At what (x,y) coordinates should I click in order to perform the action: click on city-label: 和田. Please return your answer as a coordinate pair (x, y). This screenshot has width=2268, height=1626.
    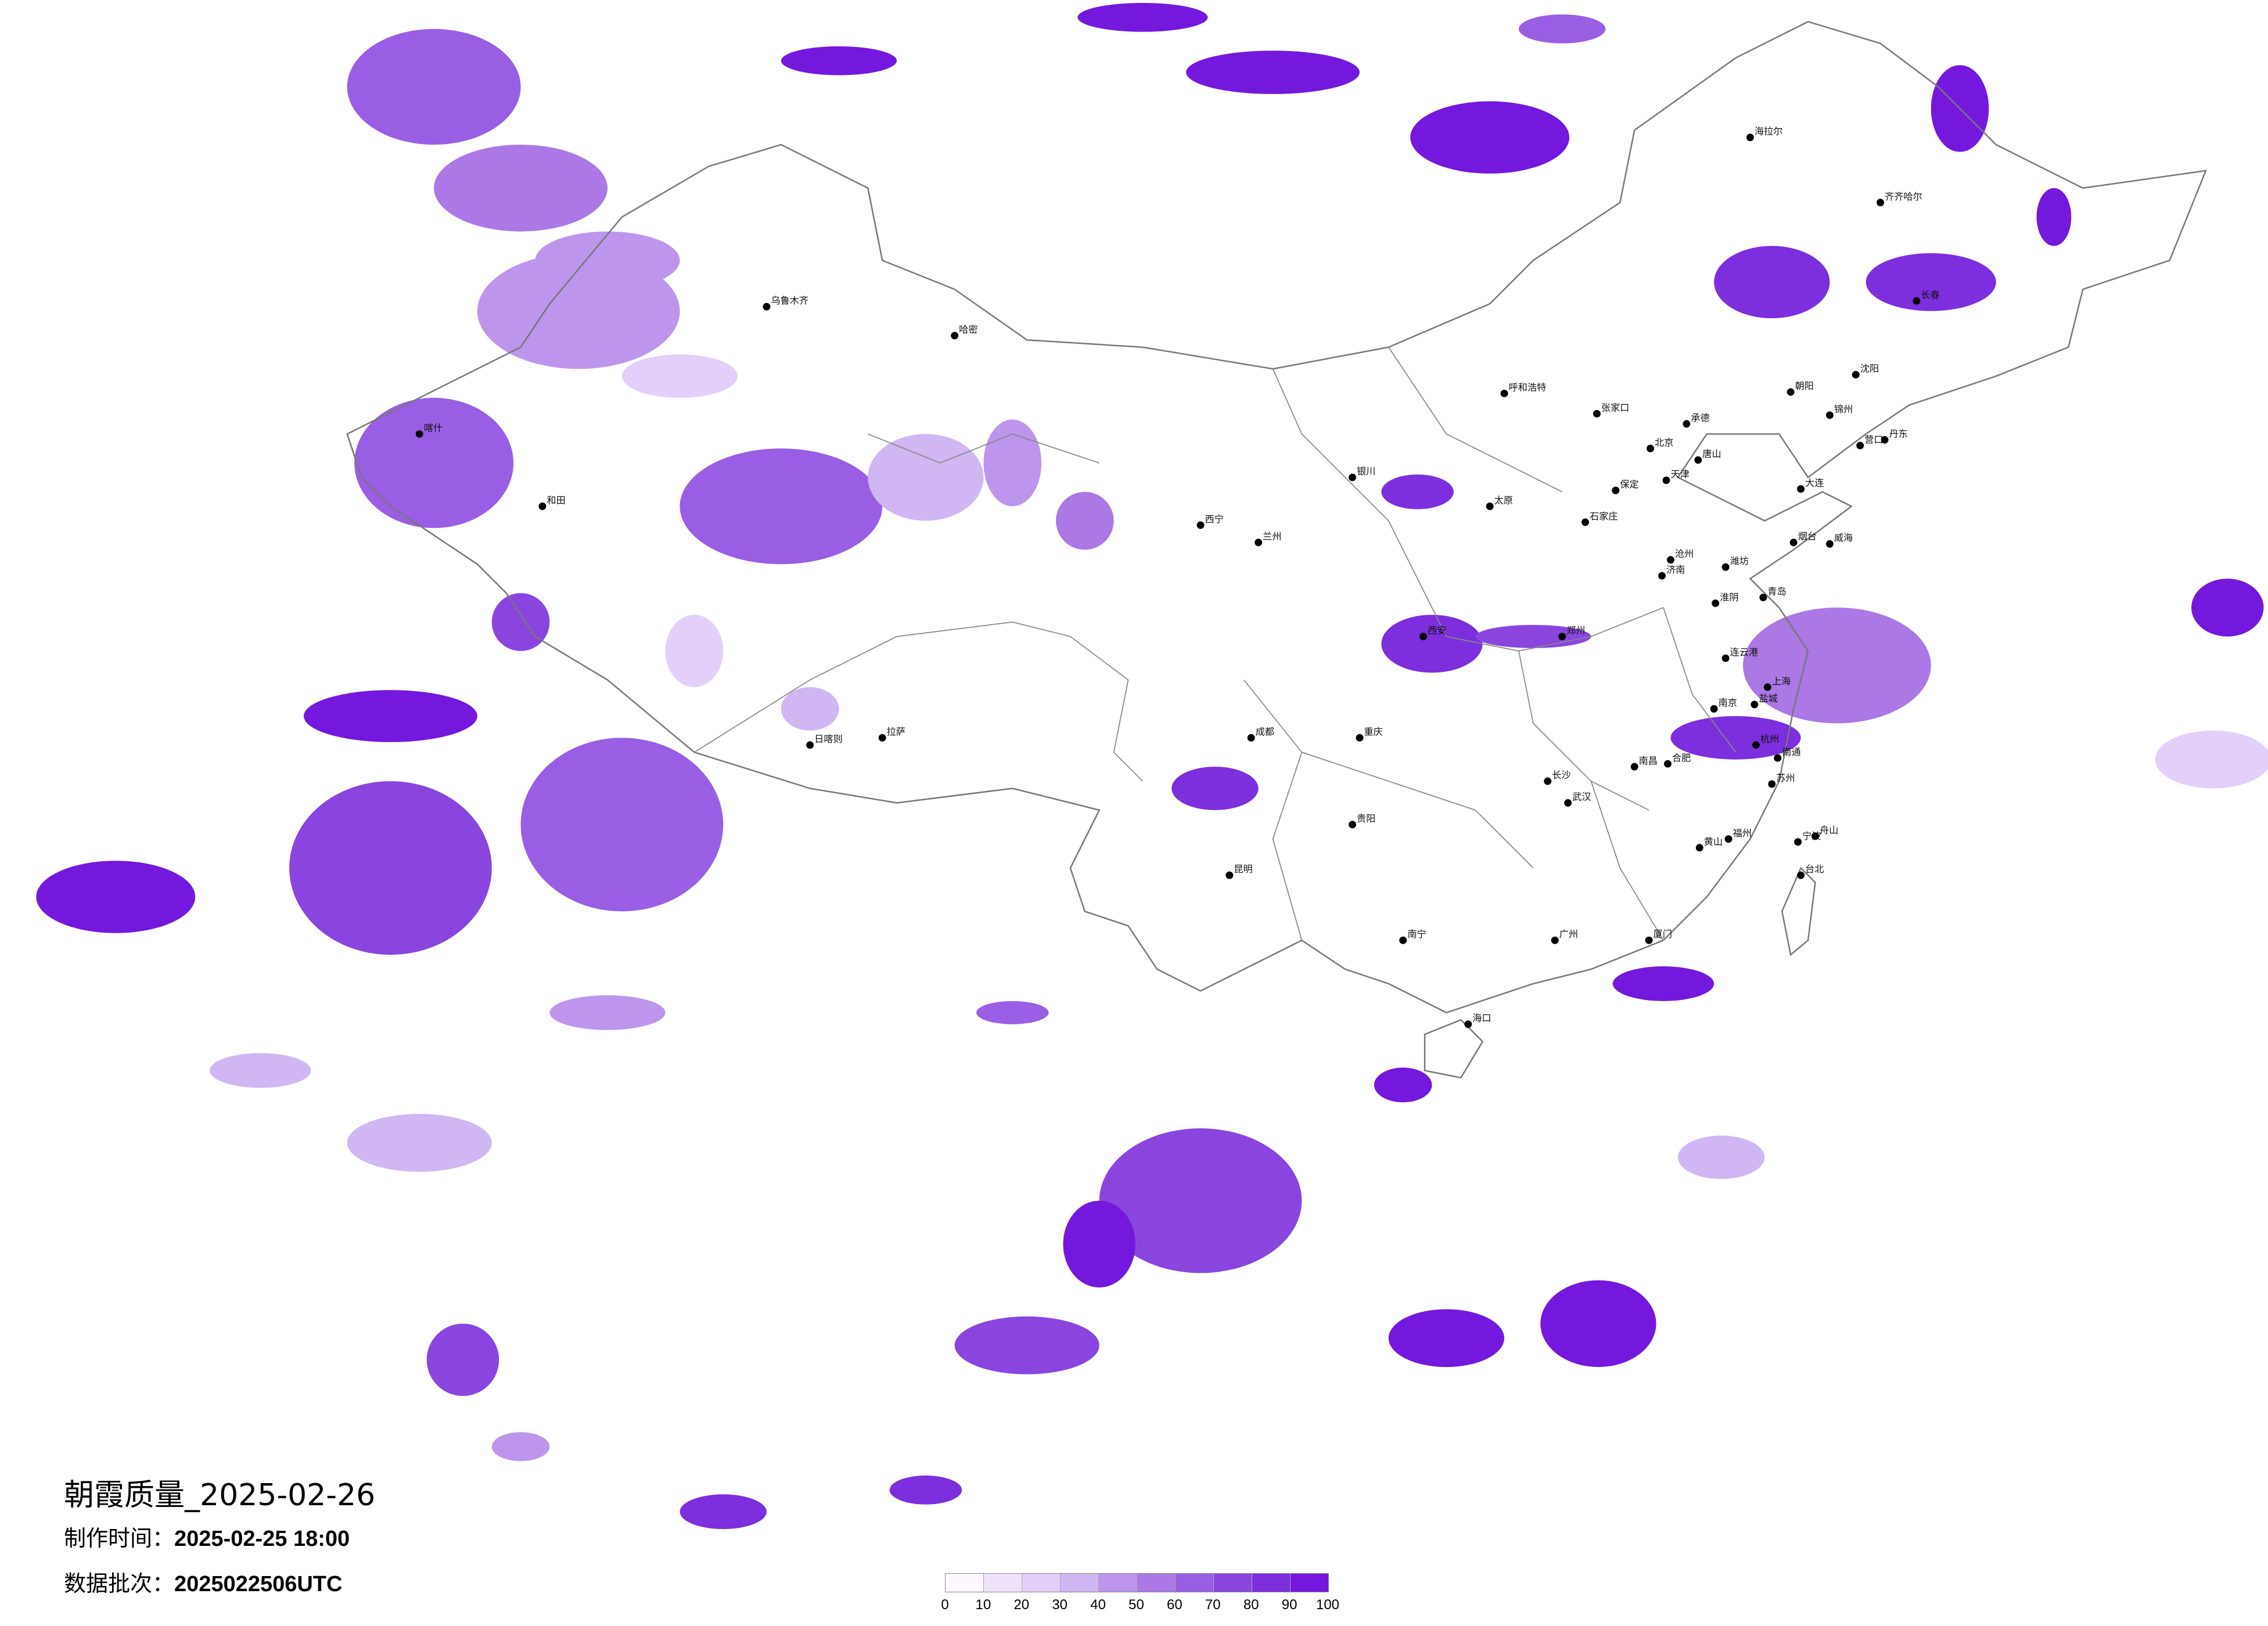
    Looking at the image, I should click on (556, 501).